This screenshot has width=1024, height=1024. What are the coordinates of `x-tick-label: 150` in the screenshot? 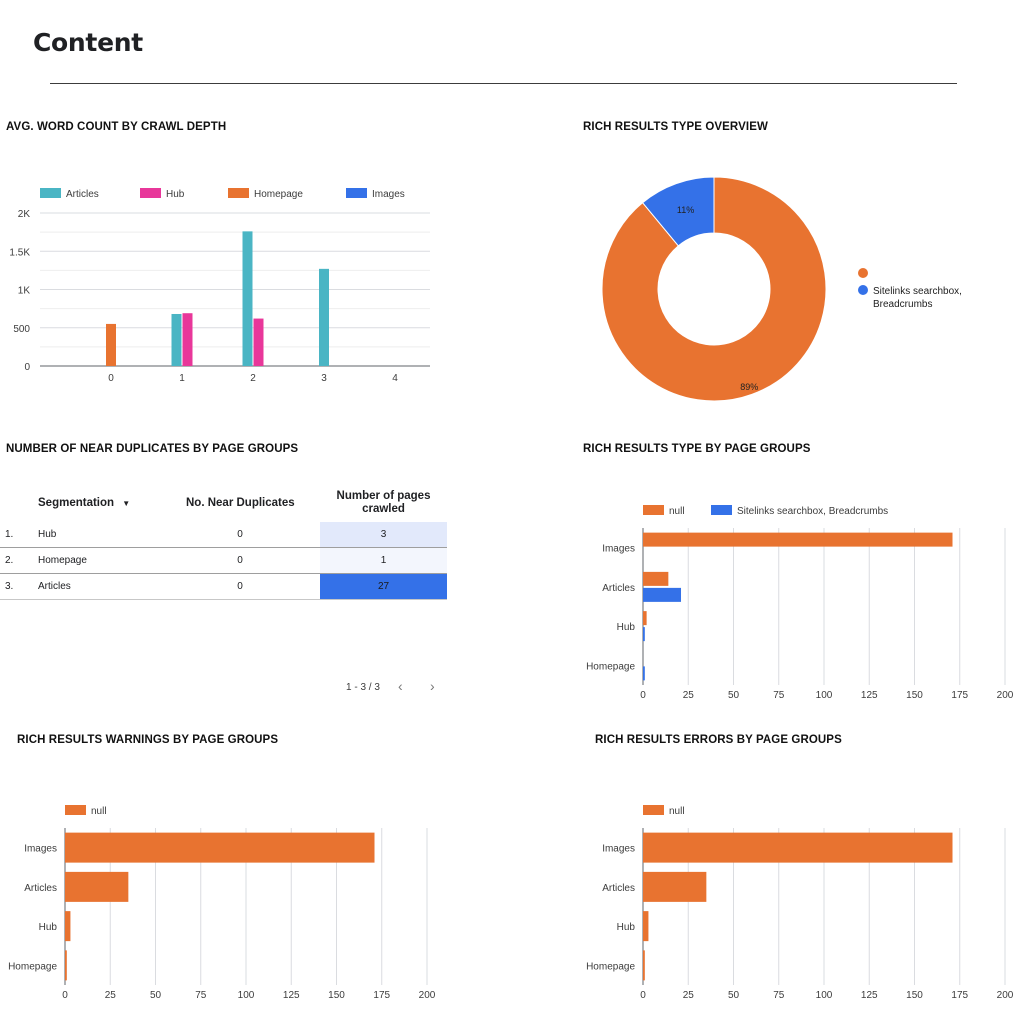 It's located at (914, 995).